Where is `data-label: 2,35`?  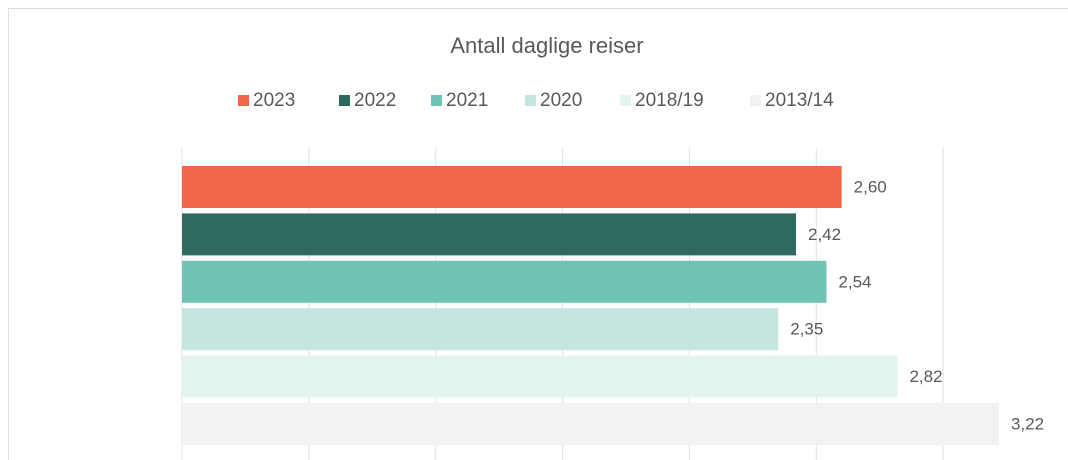
data-label: 2,35 is located at coordinates (806, 329).